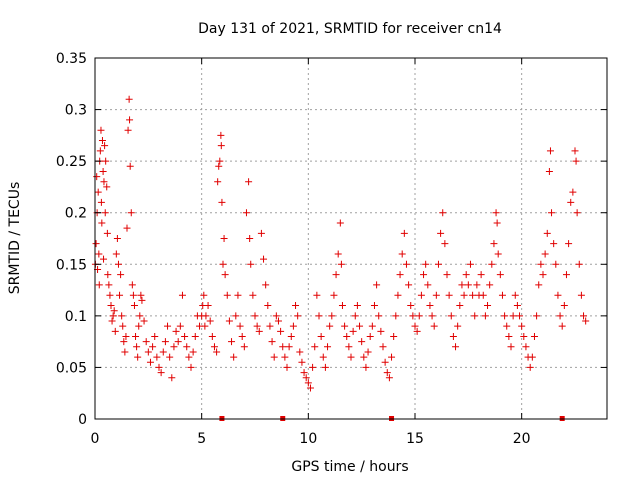  I want to click on y-tick-label: 0.2, so click(76, 214).